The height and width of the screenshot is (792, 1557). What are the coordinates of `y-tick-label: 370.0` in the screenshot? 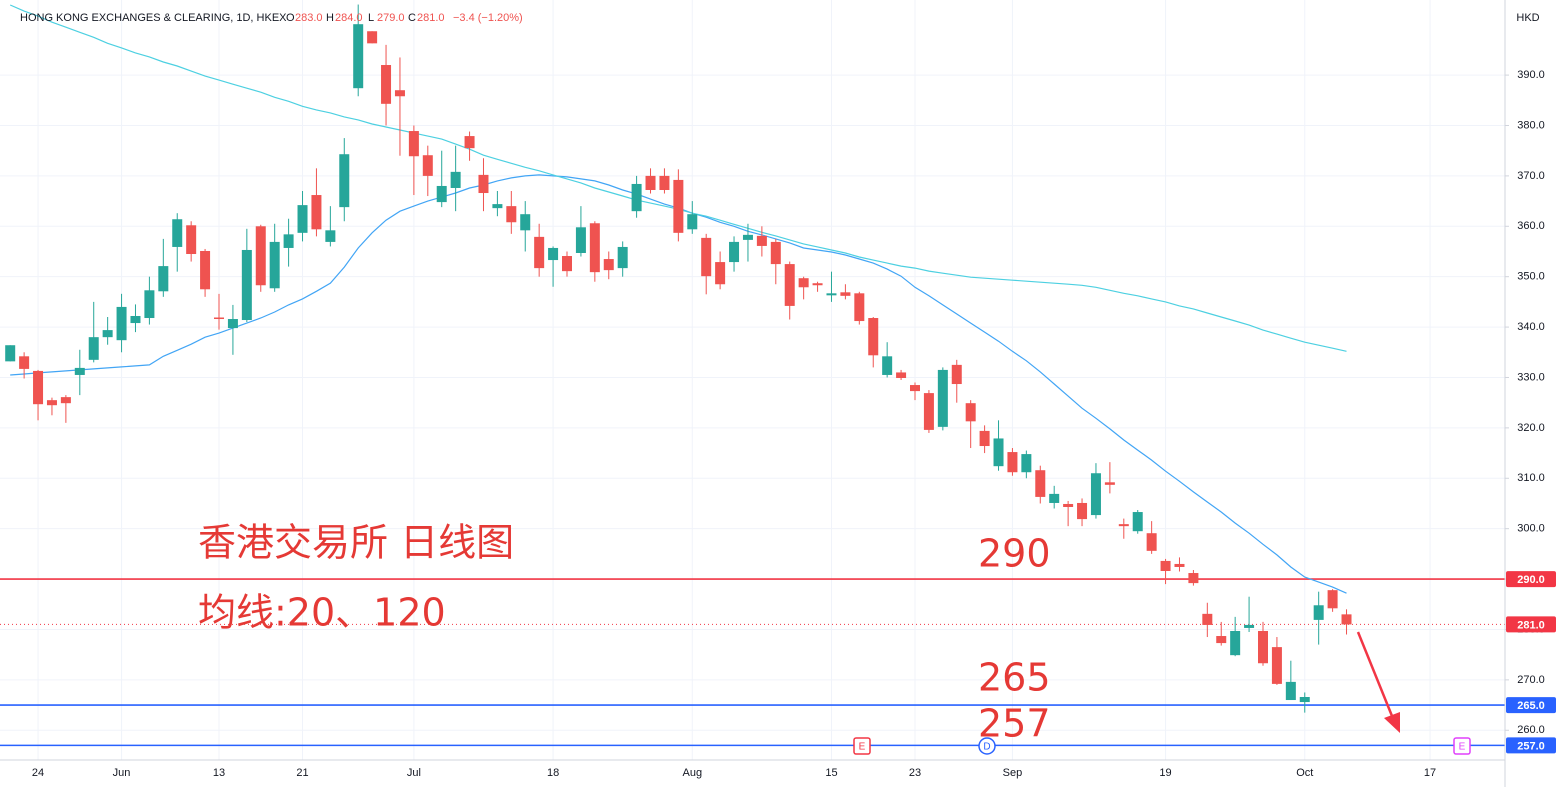 It's located at (1531, 176).